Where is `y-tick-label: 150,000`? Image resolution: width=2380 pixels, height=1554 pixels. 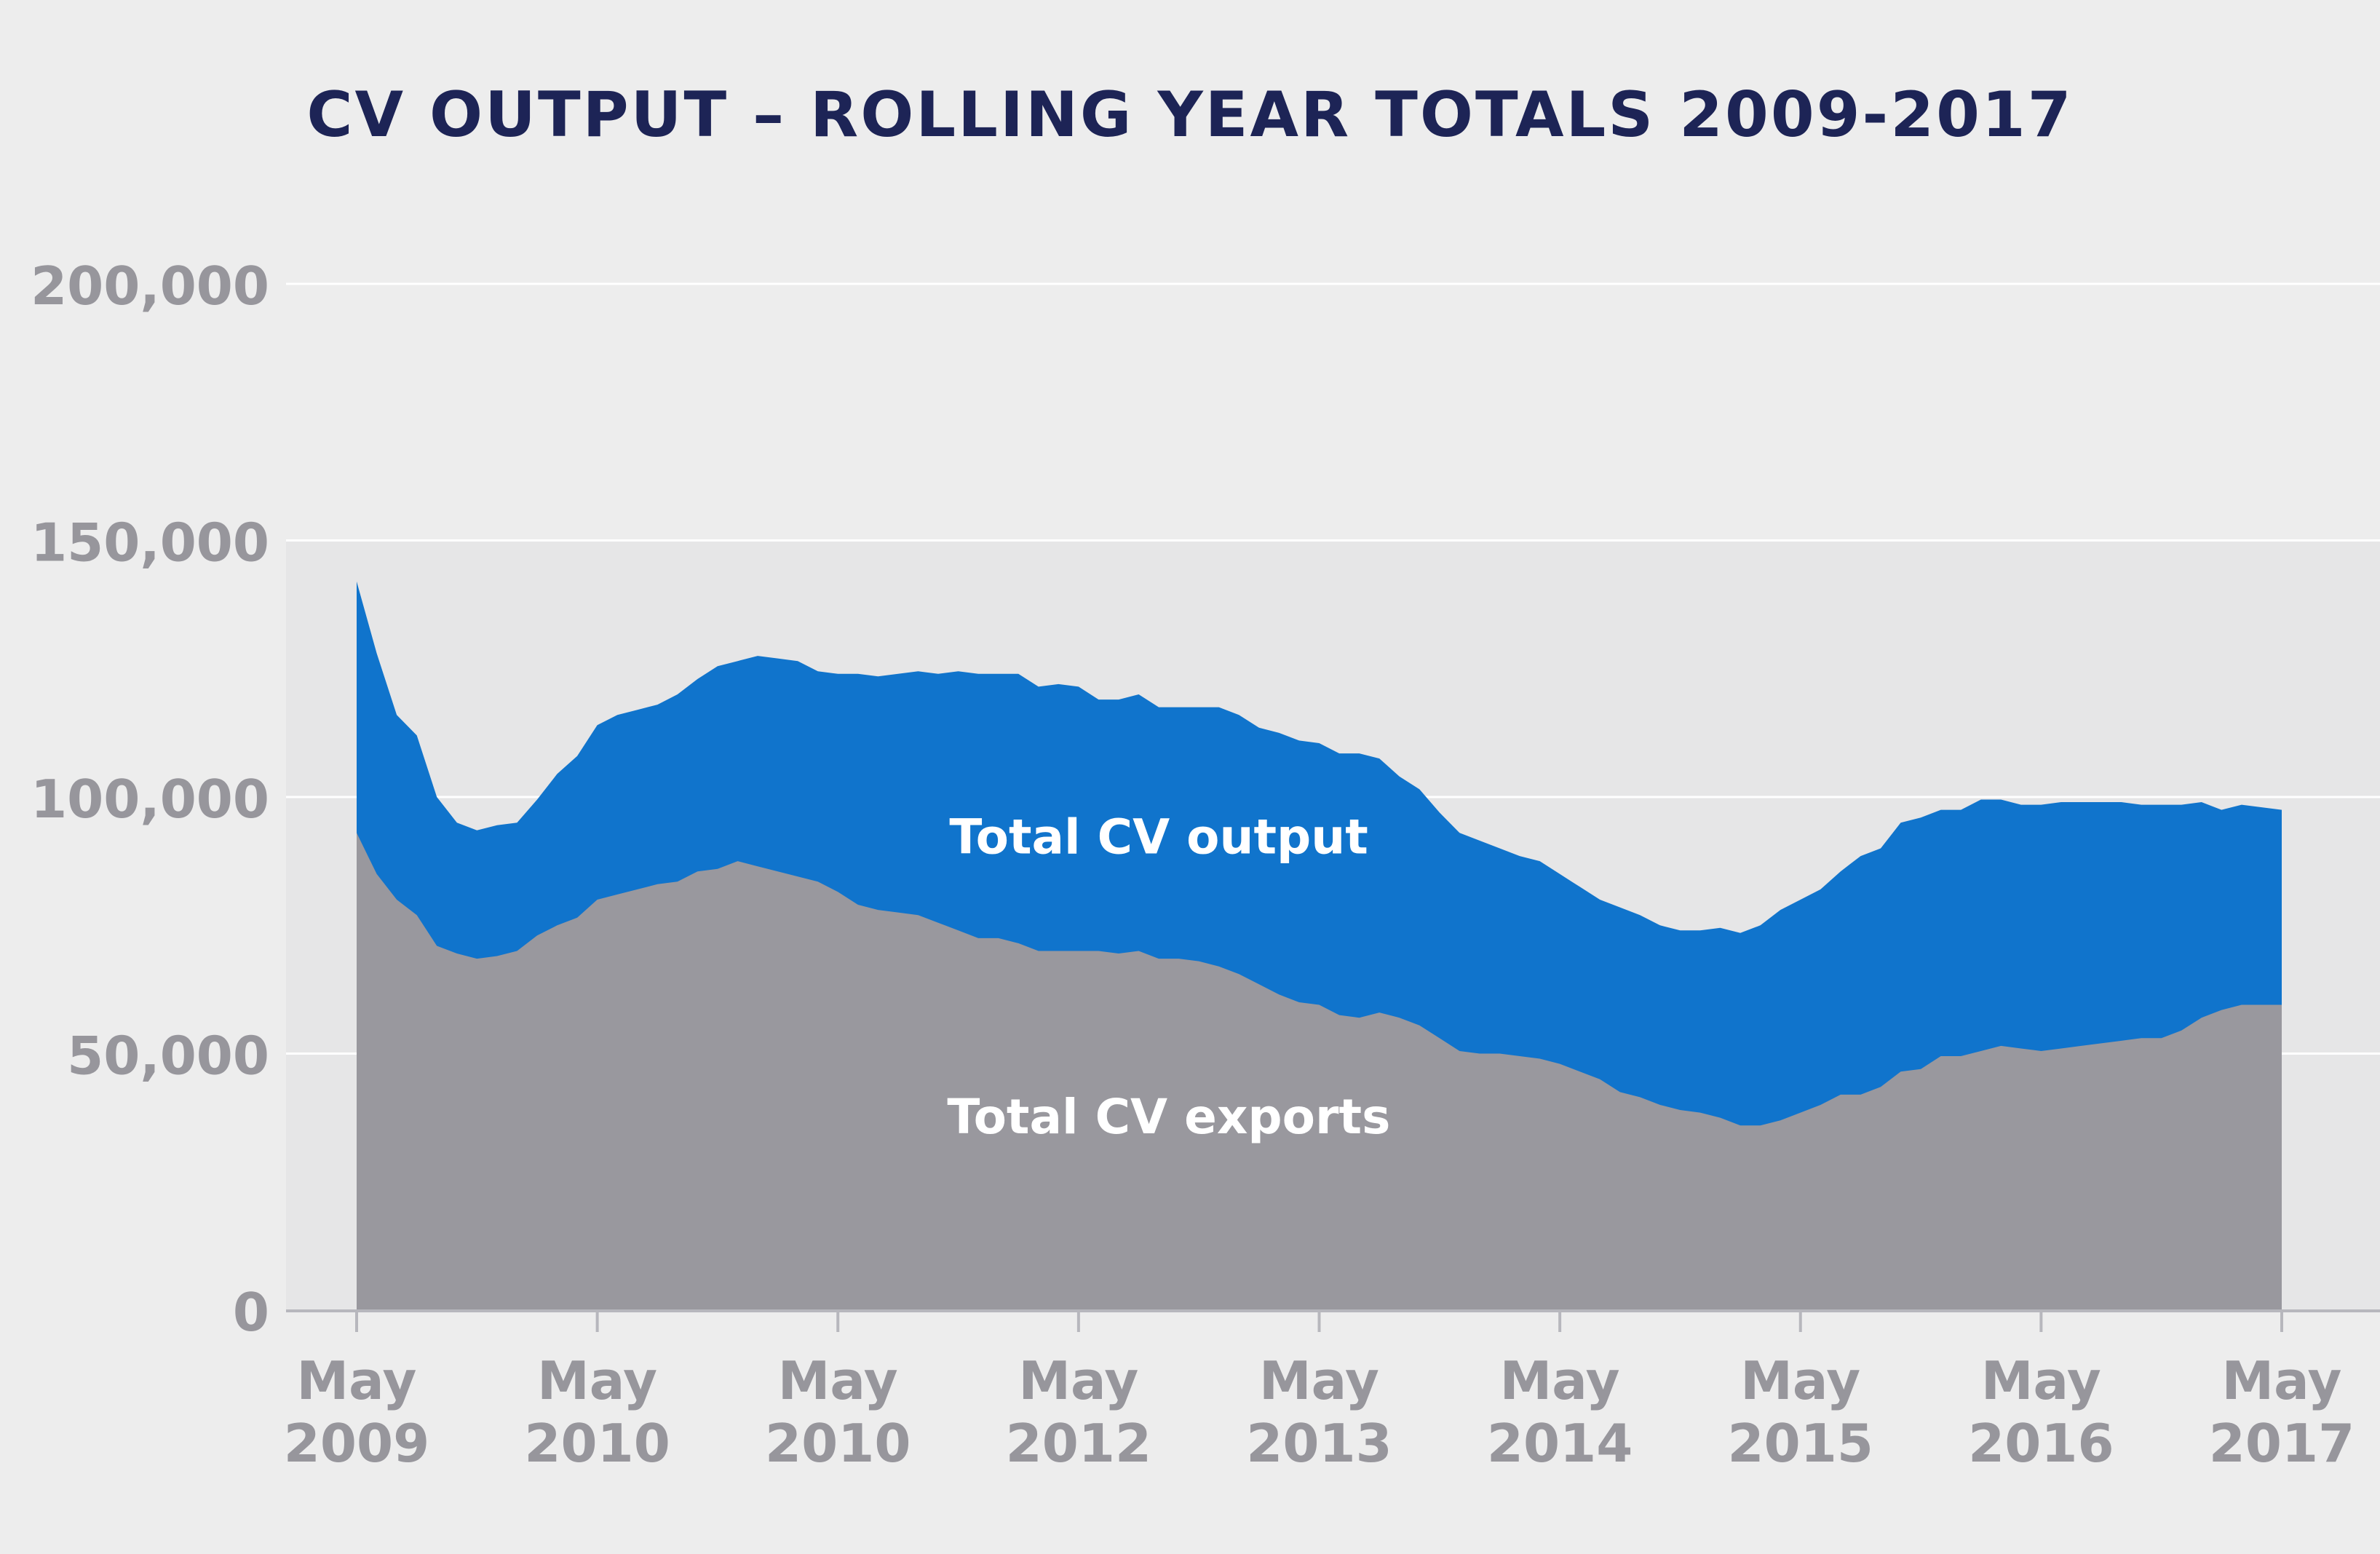
y-tick-label: 150,000 is located at coordinates (150, 543).